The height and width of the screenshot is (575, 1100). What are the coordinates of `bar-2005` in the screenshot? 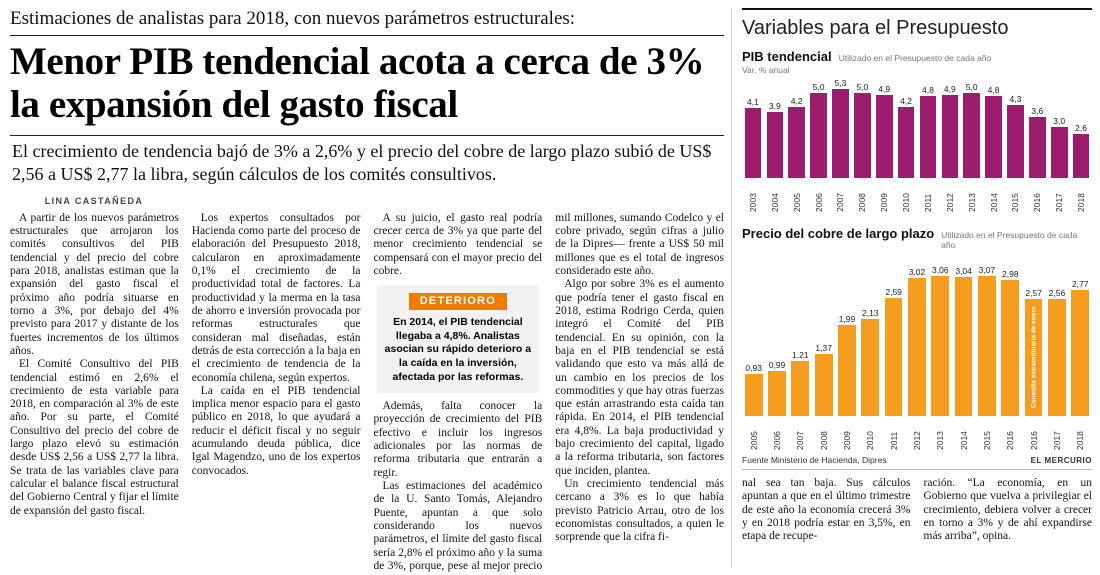 It's located at (753, 395).